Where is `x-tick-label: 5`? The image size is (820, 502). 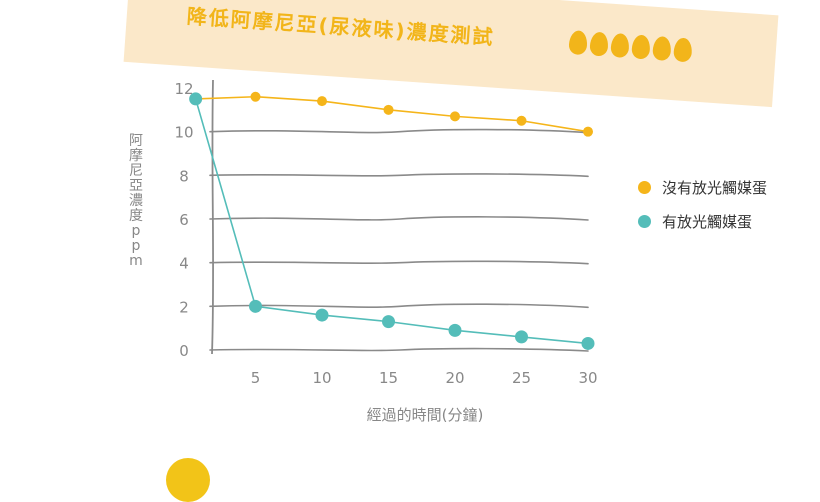
x-tick-label: 5 is located at coordinates (256, 378).